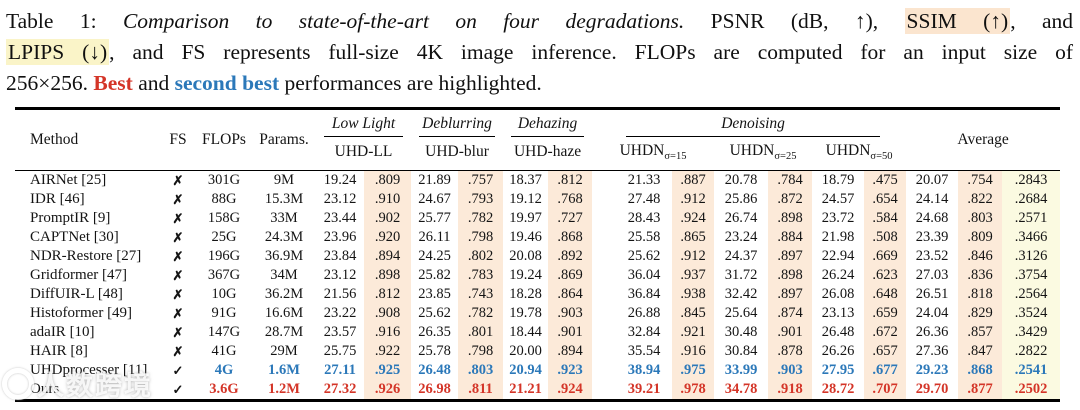 The height and width of the screenshot is (410, 1080). I want to click on psnr-cell: 18.37, so click(525, 180).